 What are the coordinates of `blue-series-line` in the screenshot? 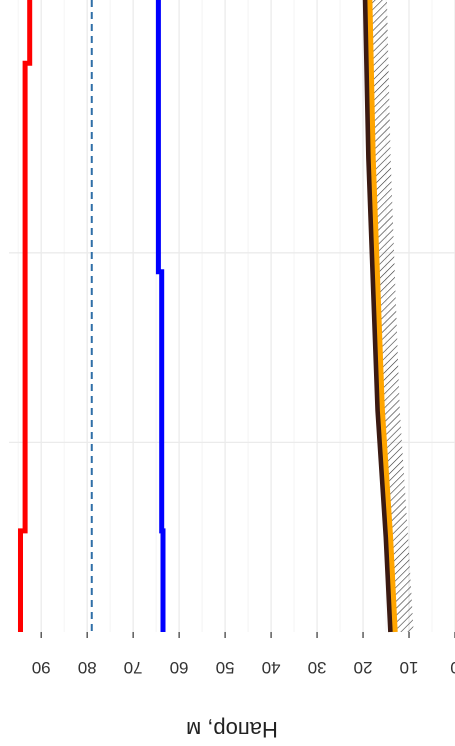 It's located at (160, 316).